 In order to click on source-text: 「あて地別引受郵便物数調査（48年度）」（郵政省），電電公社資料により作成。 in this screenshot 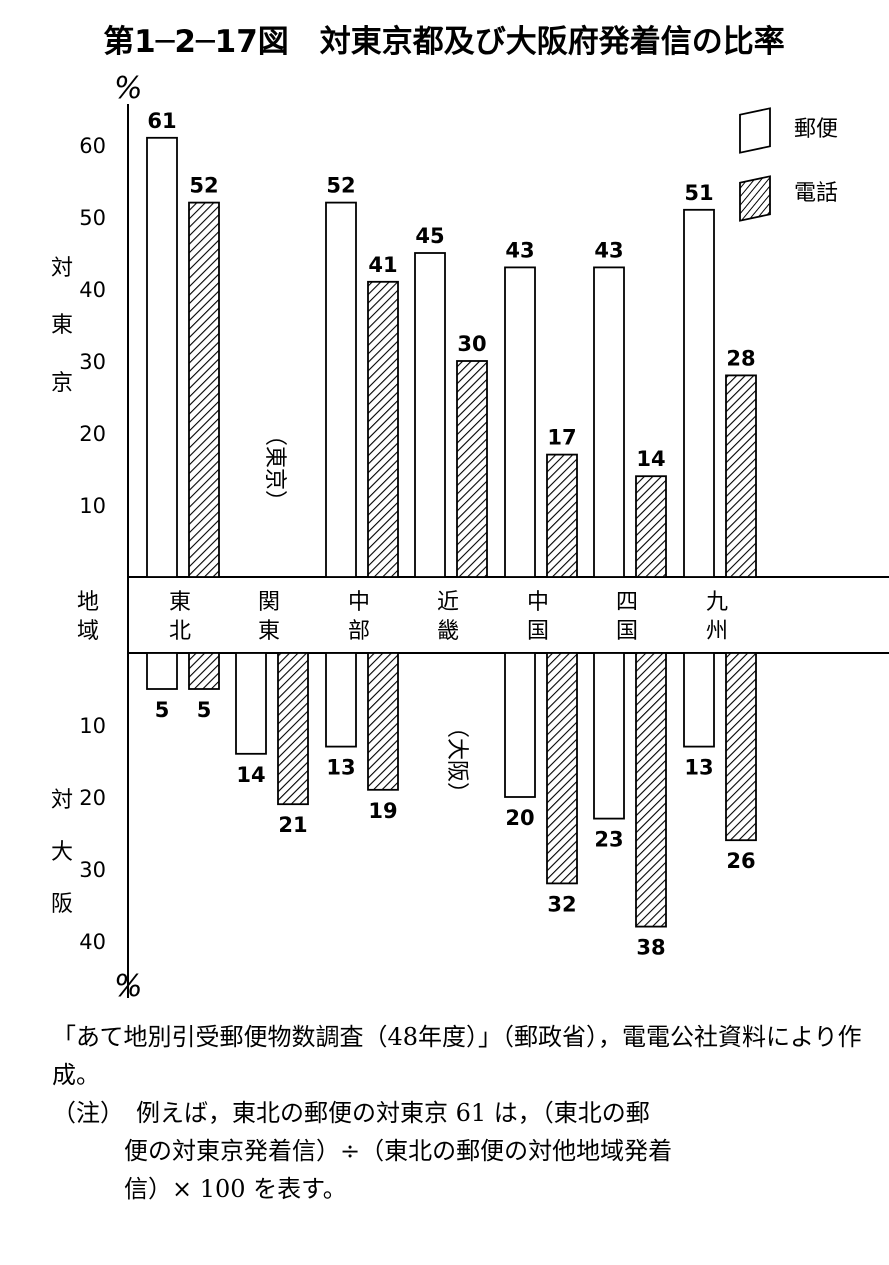, I will do `click(457, 1056)`.